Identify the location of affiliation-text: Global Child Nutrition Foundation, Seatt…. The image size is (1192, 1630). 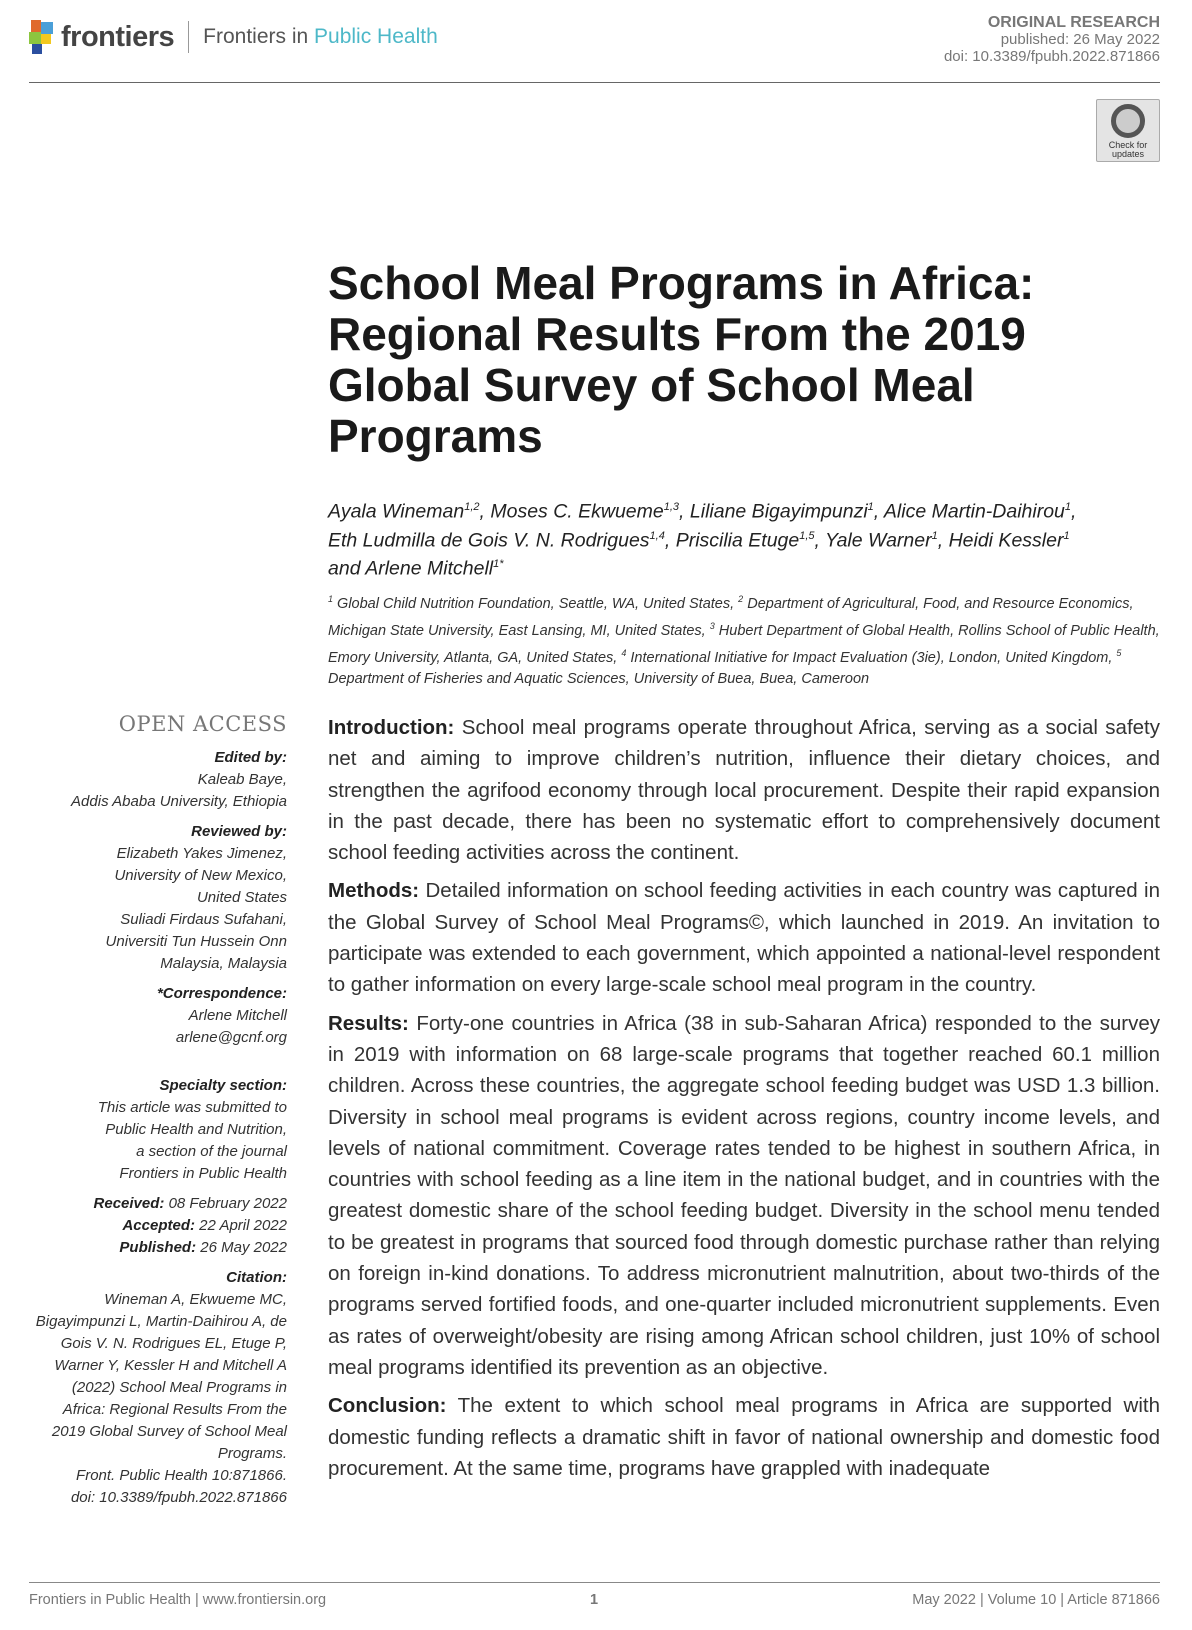
(536, 603).